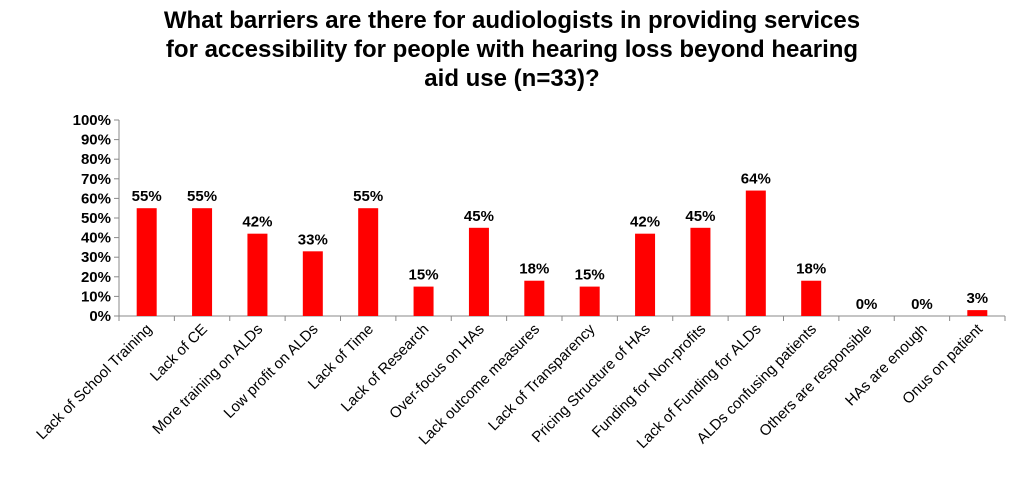 The width and height of the screenshot is (1024, 498). What do you see at coordinates (271, 371) in the screenshot?
I see `category-label: Low profit on ALDs` at bounding box center [271, 371].